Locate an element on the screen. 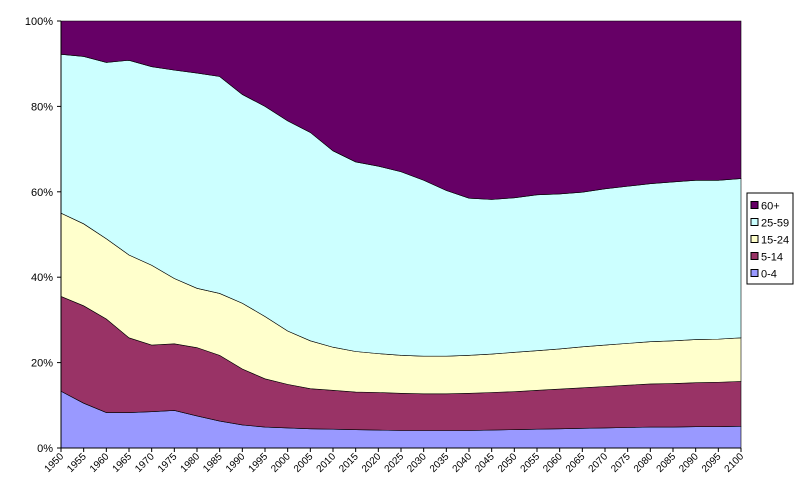  legend-label: 0-4 is located at coordinates (769, 275).